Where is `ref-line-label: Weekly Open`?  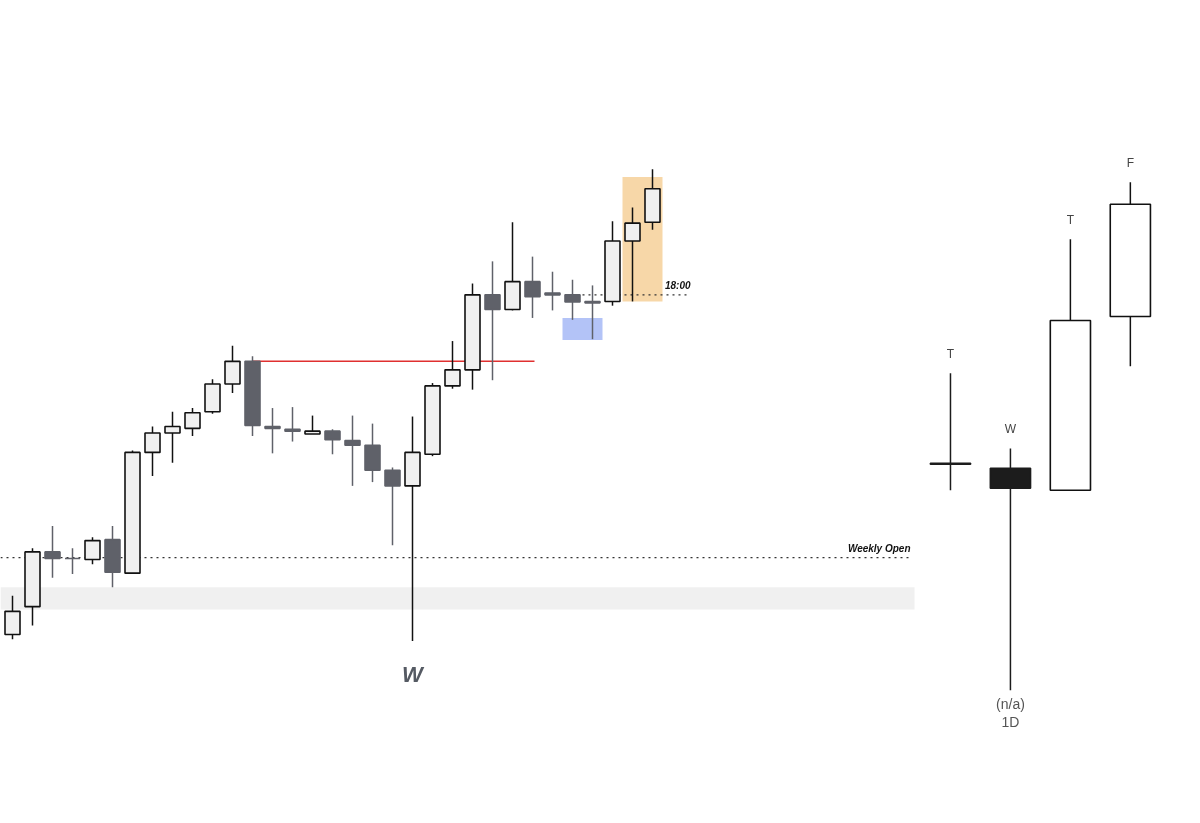 ref-line-label: Weekly Open is located at coordinates (879, 548).